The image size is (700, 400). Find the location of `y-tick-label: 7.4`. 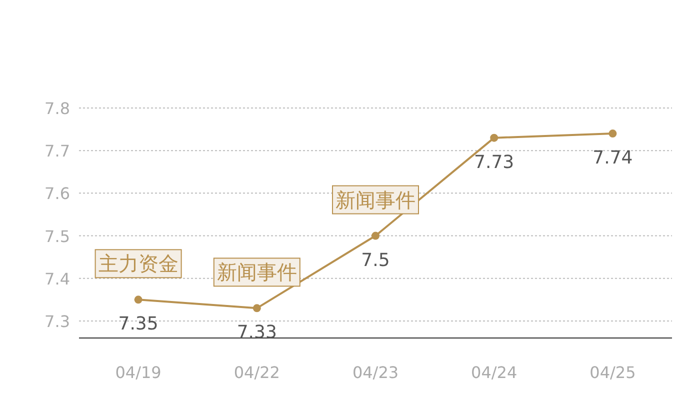

y-tick-label: 7.4 is located at coordinates (57, 278).